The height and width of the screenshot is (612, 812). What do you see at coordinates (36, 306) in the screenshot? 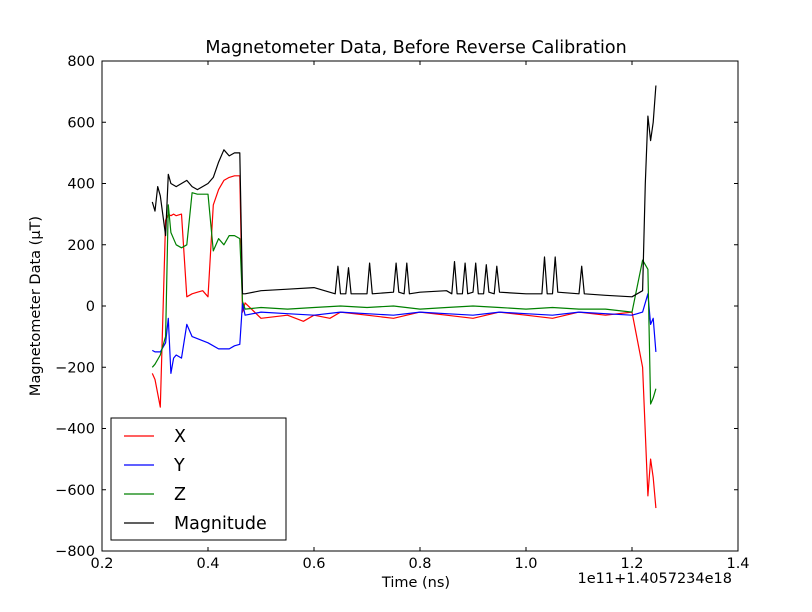
I see `y-axis-label: Magnetometer Data (μT)` at bounding box center [36, 306].